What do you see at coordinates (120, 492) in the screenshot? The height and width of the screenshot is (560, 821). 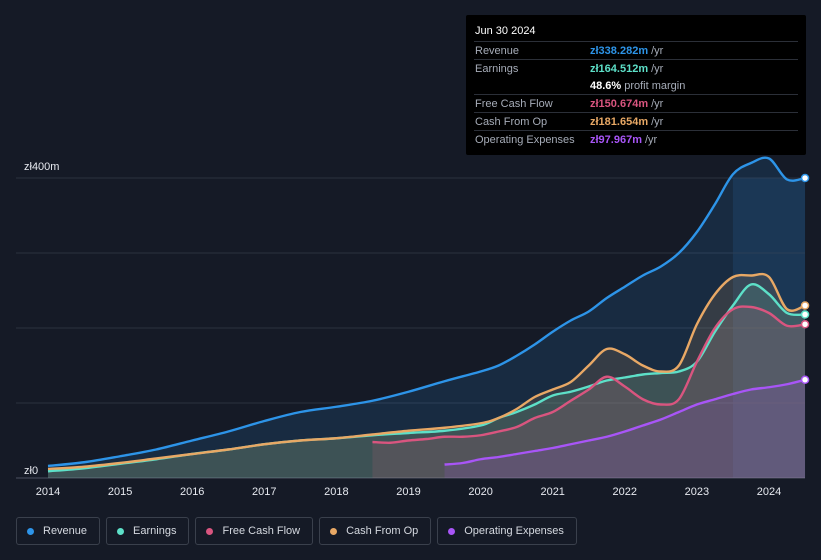 I see `x-tick-label: 2015` at bounding box center [120, 492].